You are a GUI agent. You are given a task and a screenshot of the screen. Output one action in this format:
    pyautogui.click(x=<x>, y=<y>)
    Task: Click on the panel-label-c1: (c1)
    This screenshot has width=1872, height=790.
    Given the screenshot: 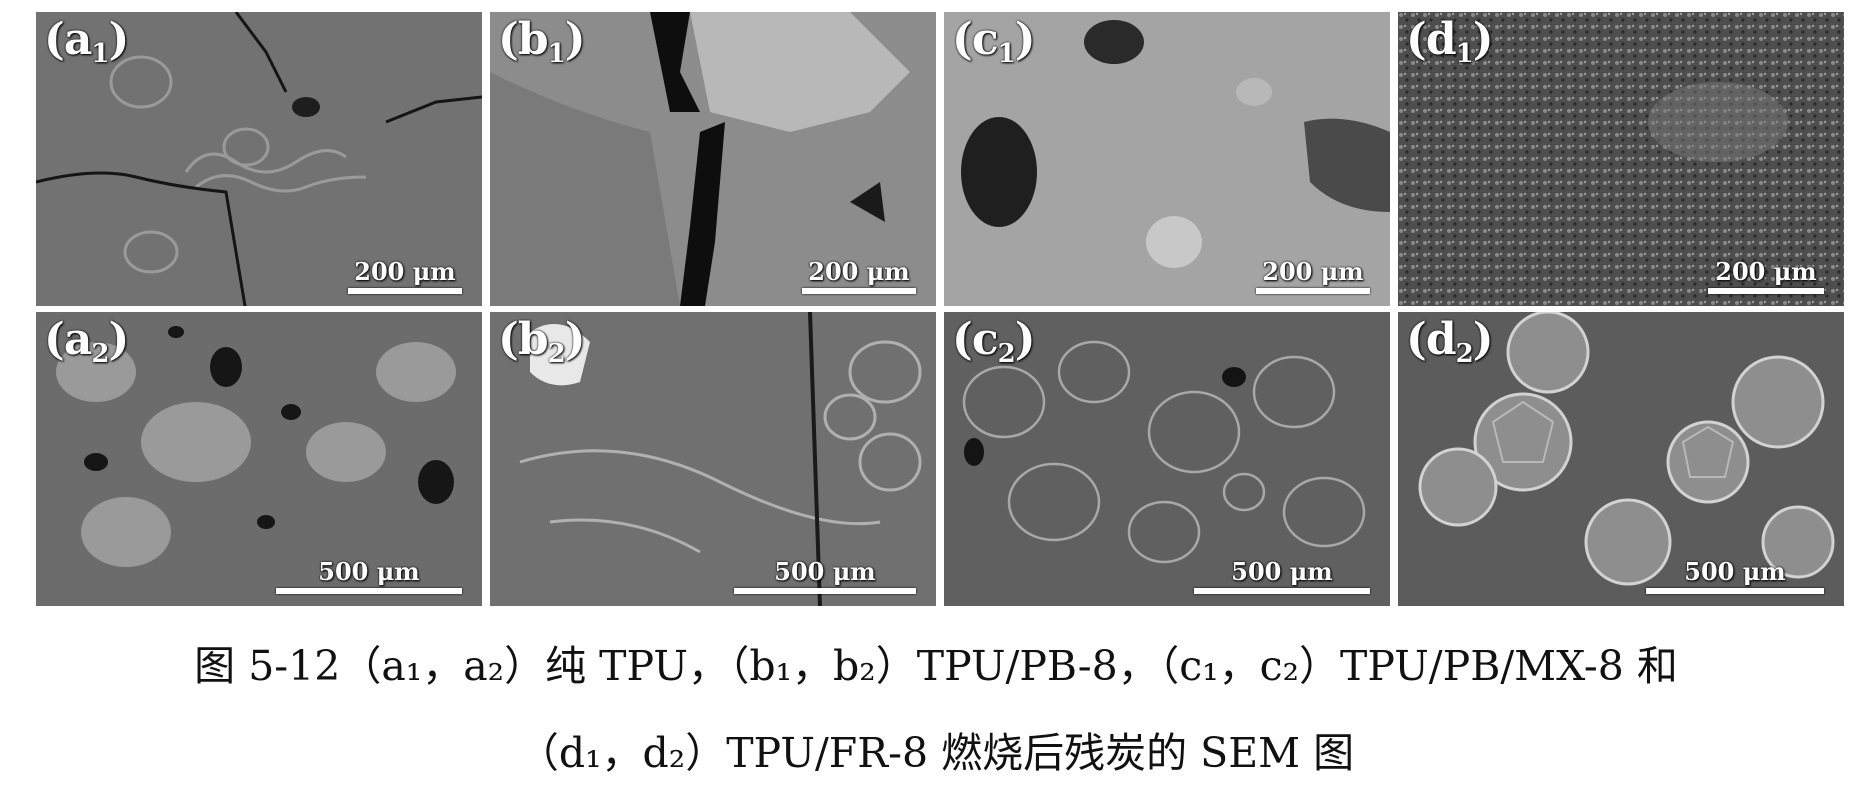 What is the action you would take?
    pyautogui.click(x=994, y=41)
    